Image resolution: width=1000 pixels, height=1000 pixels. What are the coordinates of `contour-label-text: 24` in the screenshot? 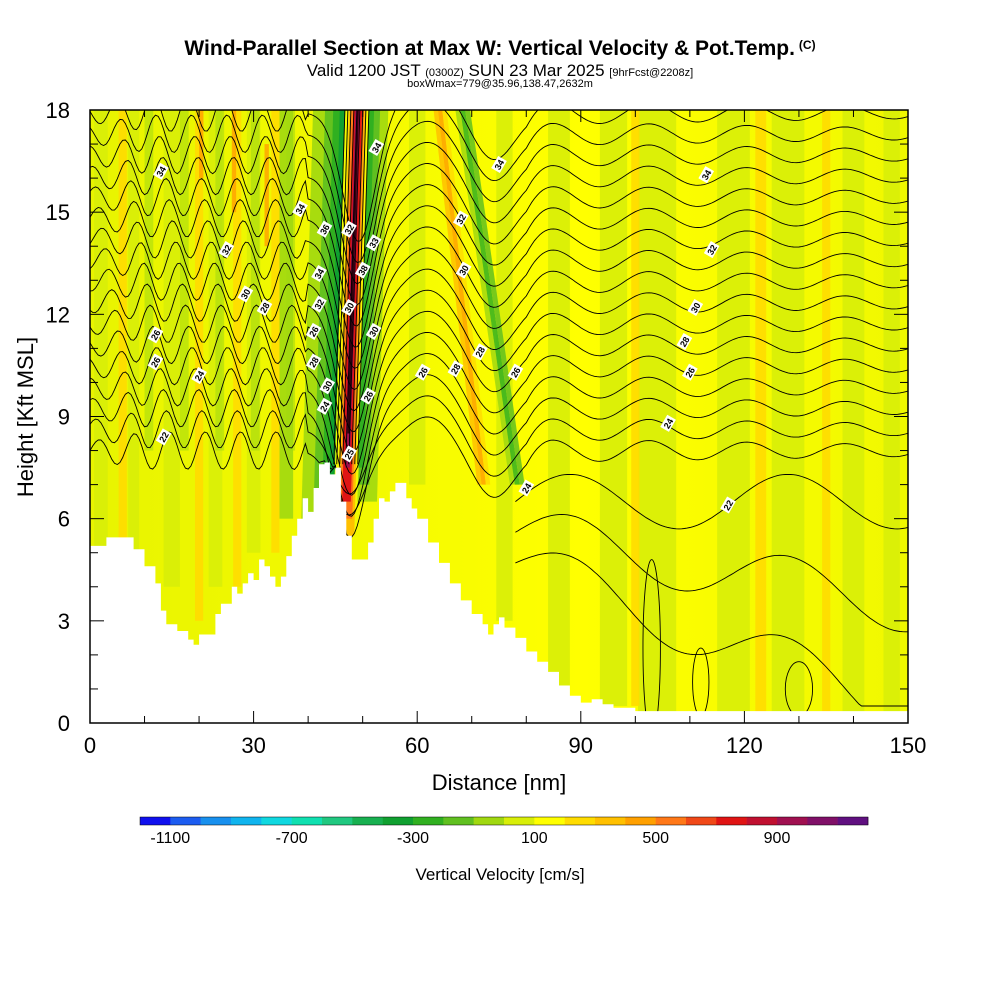 It's located at (669, 424).